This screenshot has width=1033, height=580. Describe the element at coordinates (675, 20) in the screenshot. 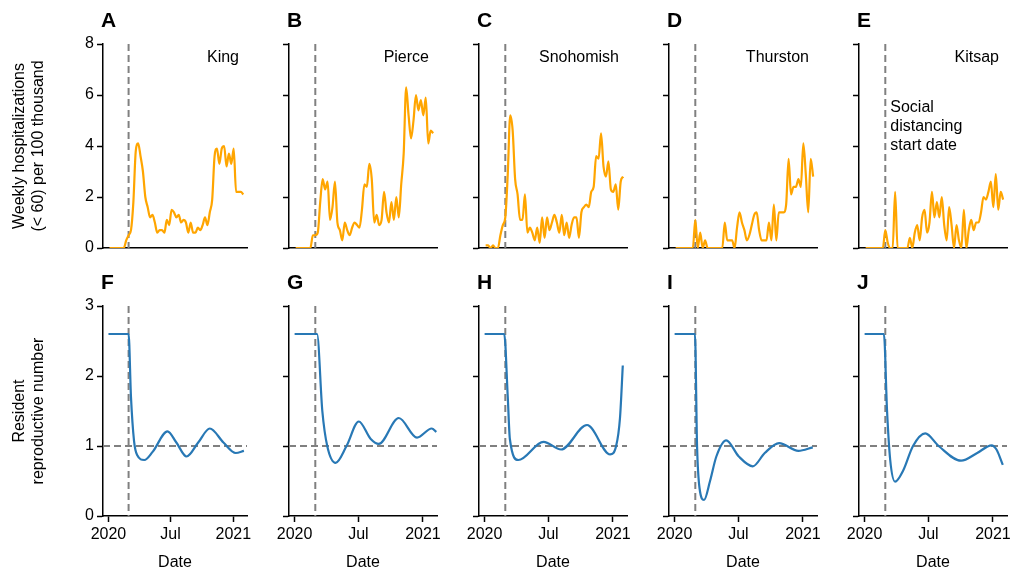

I see `chart-title: D` at that location.